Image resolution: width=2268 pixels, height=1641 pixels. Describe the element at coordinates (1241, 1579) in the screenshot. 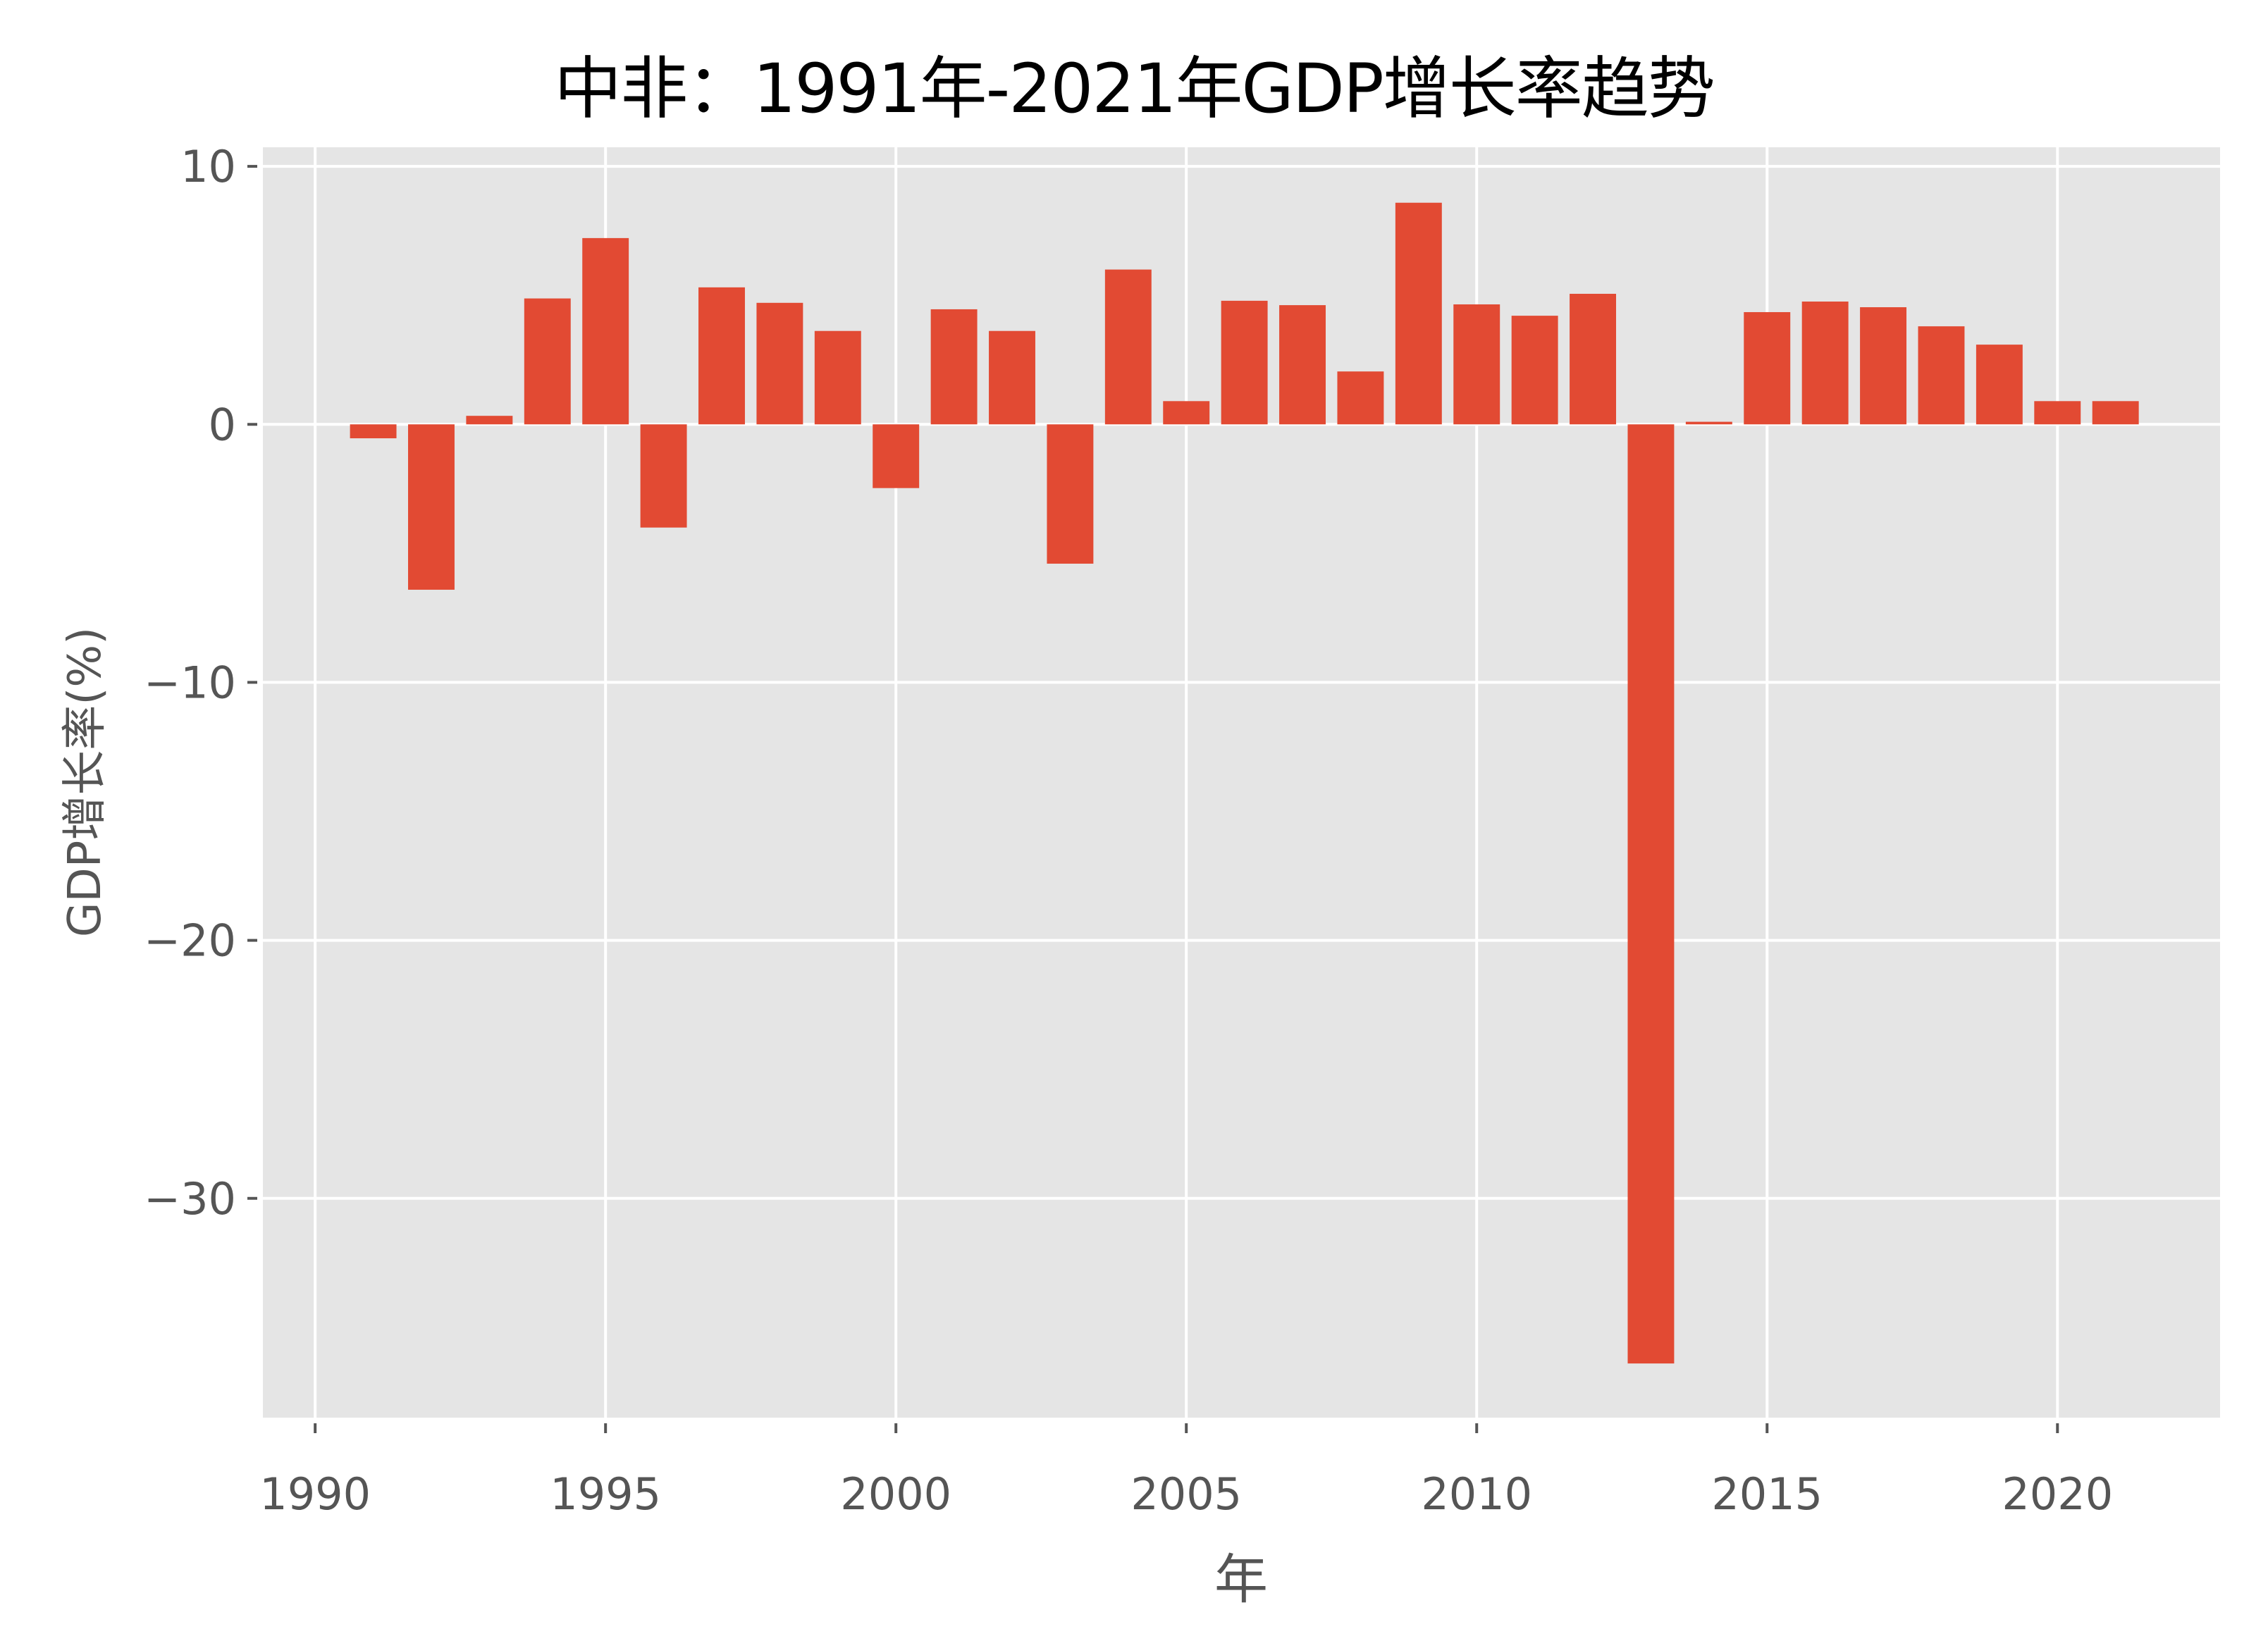

I see `x-axis-label: 年` at that location.